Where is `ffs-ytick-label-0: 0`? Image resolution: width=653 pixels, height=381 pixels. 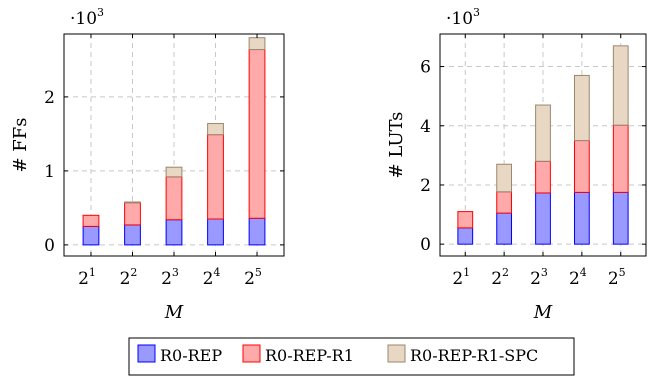
ffs-ytick-label-0: 0 is located at coordinates (49, 246).